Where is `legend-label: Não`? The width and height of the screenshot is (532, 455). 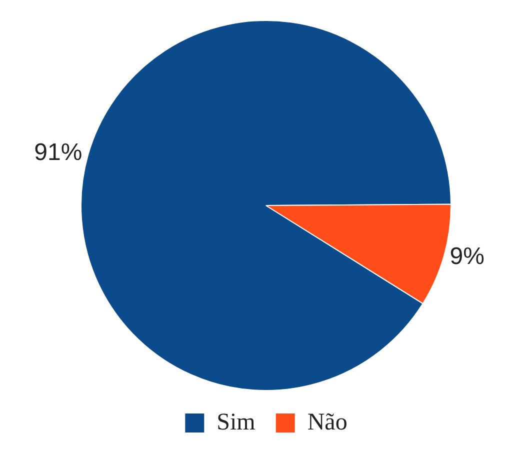 legend-label: Não is located at coordinates (327, 422).